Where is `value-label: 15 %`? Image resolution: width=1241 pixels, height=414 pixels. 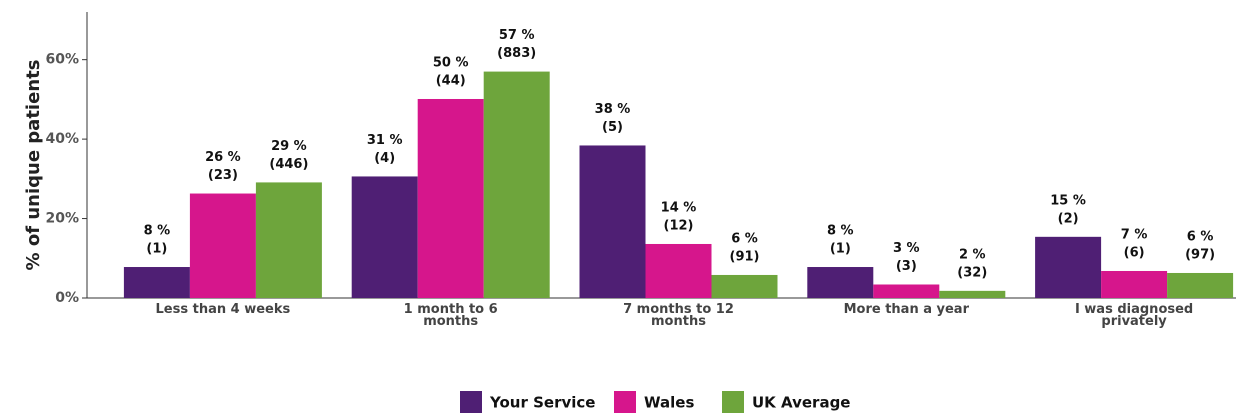
value-label: 15 % is located at coordinates (1068, 200).